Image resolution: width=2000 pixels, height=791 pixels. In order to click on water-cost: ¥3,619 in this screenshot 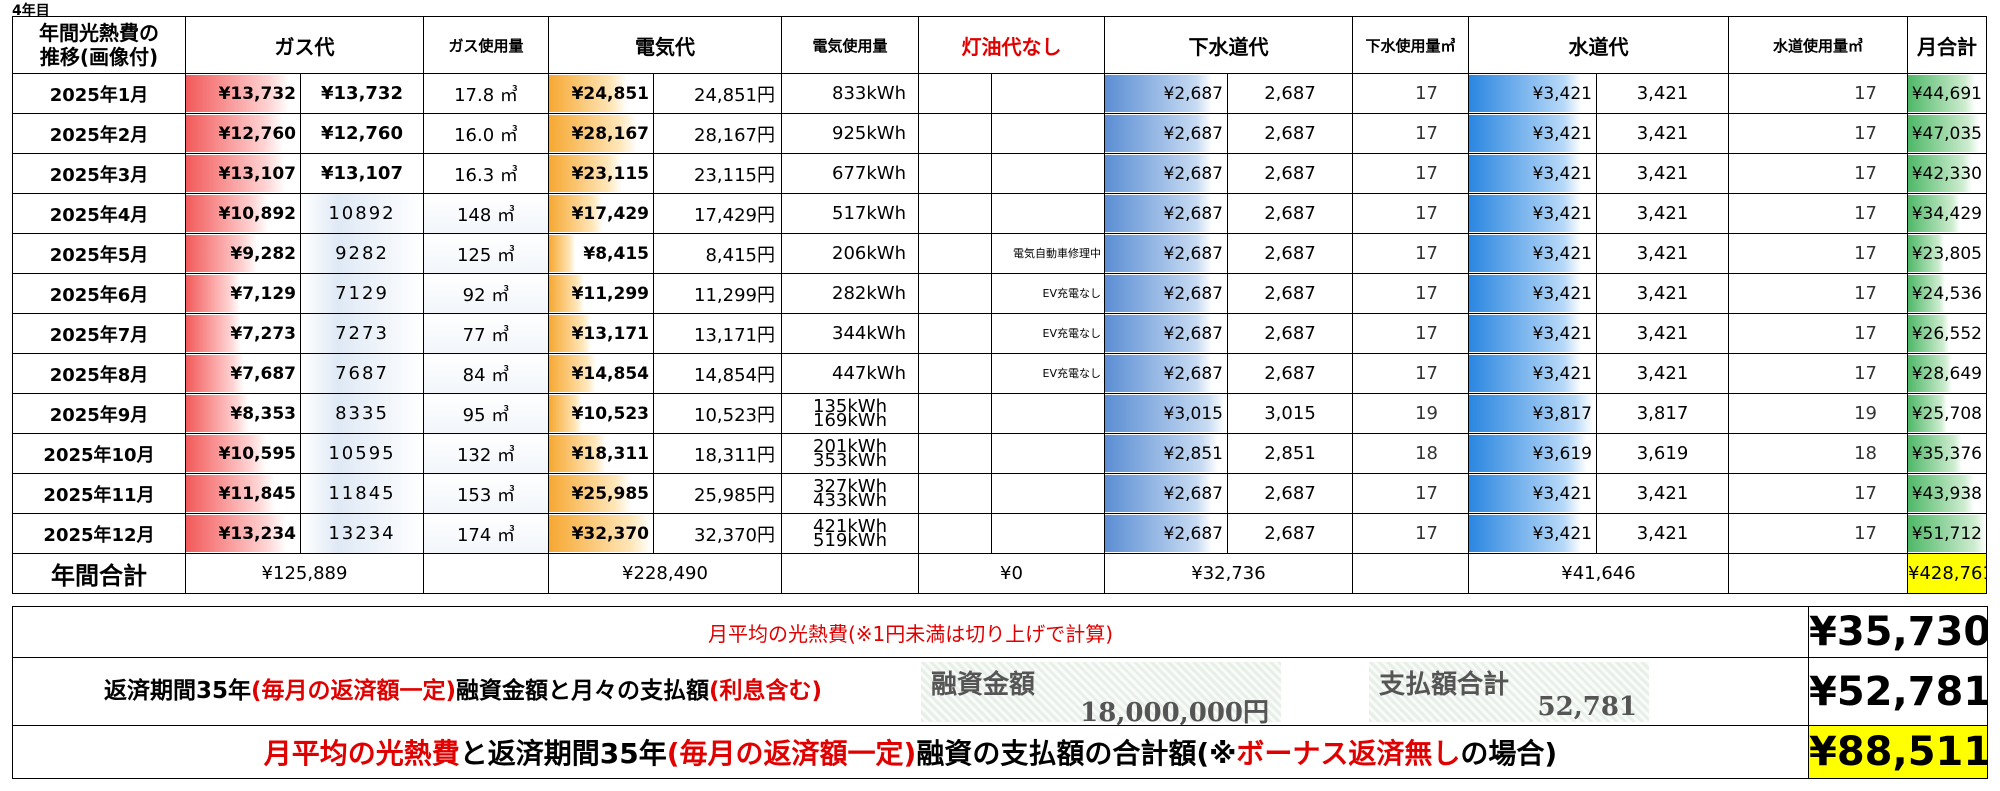, I will do `click(1532, 453)`.